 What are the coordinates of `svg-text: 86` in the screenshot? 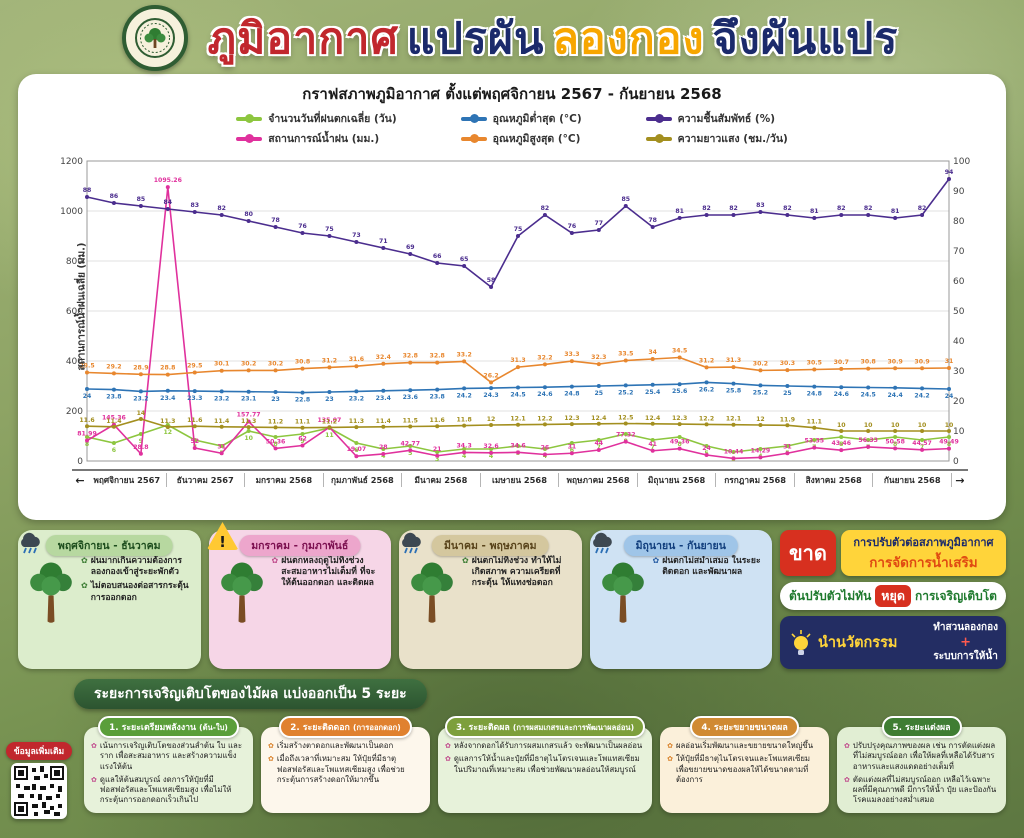 It's located at (114, 196).